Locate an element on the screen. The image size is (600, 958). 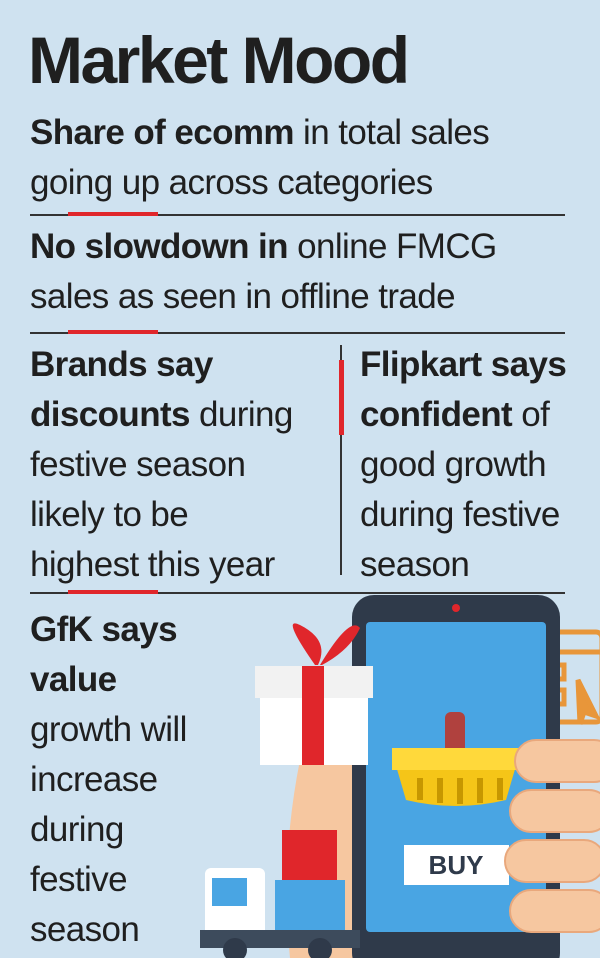
fingers is located at coordinates (552, 836).